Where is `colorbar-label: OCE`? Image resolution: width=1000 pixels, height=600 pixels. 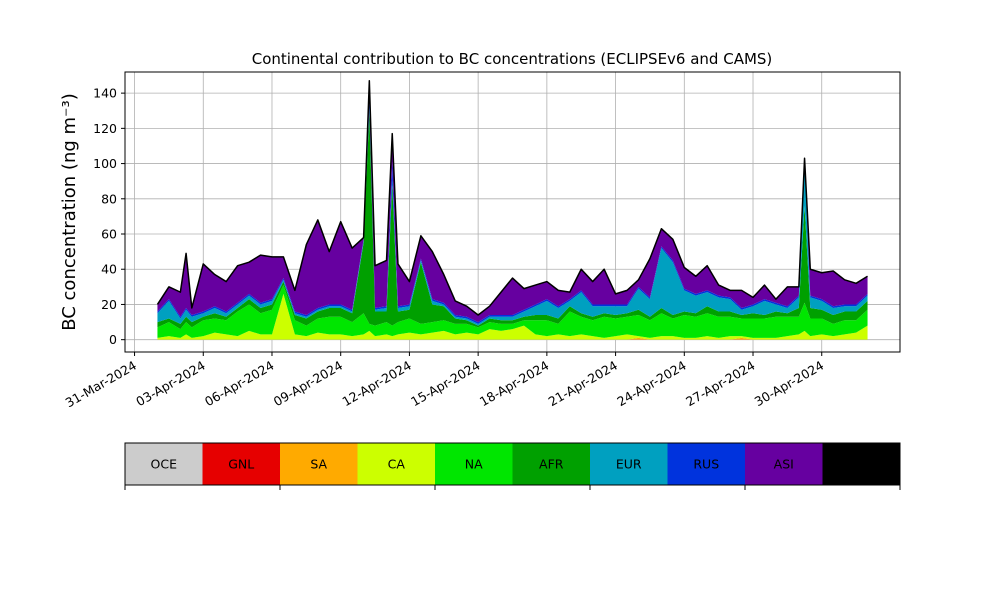 colorbar-label: OCE is located at coordinates (164, 464).